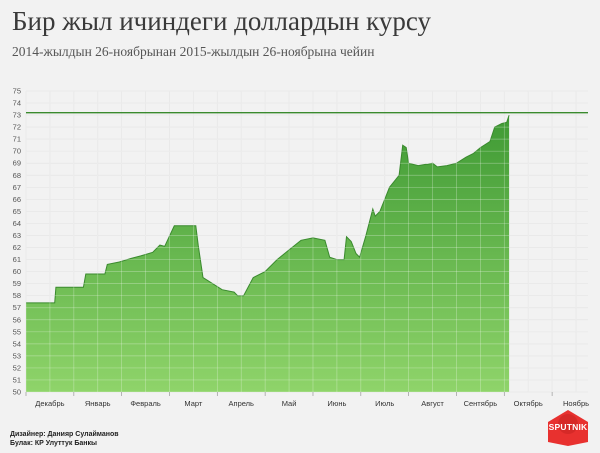 This screenshot has width=600, height=453. What do you see at coordinates (481, 403) in the screenshot?
I see `x-tick-label: Сентябрь` at bounding box center [481, 403].